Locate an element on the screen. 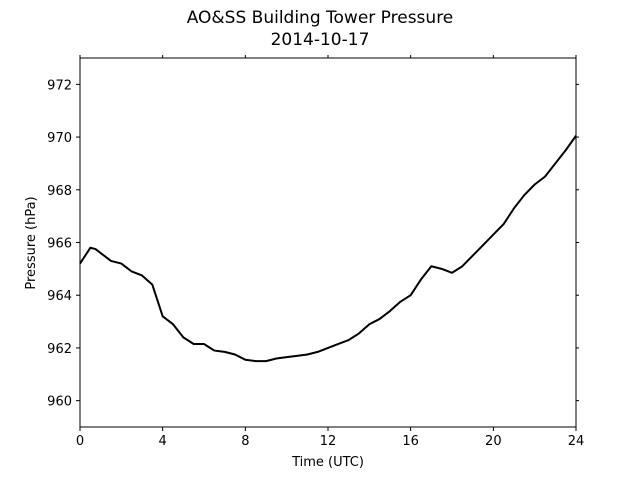  x-tick-label: 8 is located at coordinates (245, 441).